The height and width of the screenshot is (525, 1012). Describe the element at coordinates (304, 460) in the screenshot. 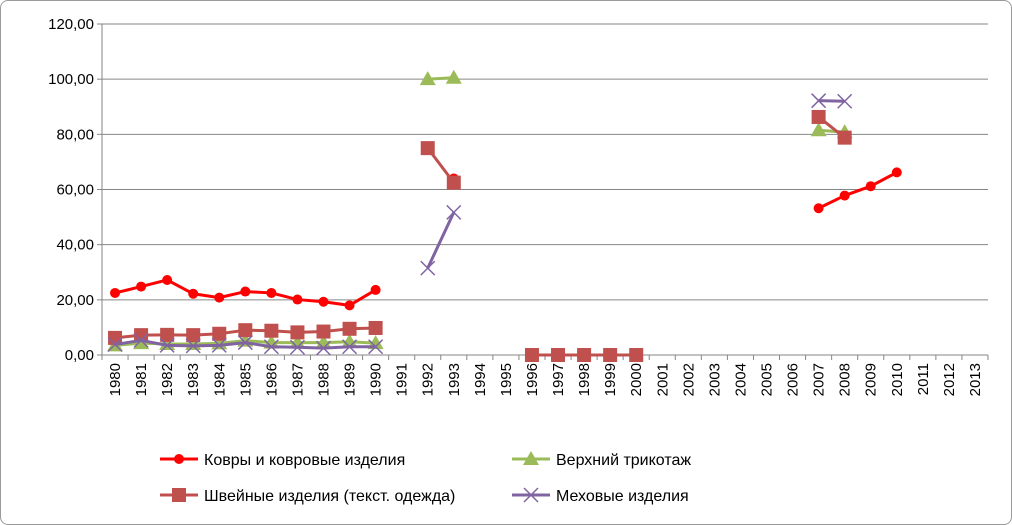

I see `legend-label: Ковры и ковровые изделия` at that location.